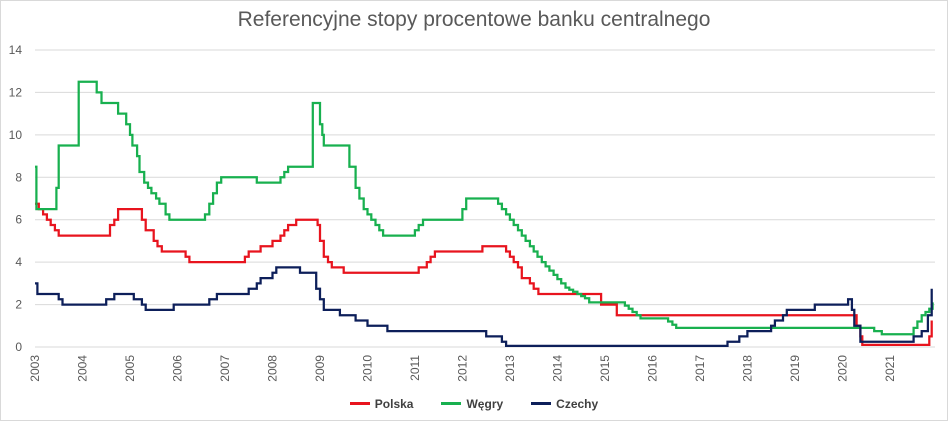  I want to click on legend-item: Polska, so click(381, 403).